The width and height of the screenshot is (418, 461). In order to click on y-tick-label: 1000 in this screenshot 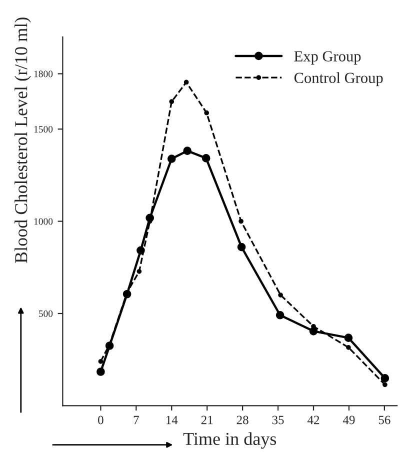, I will do `click(43, 221)`.